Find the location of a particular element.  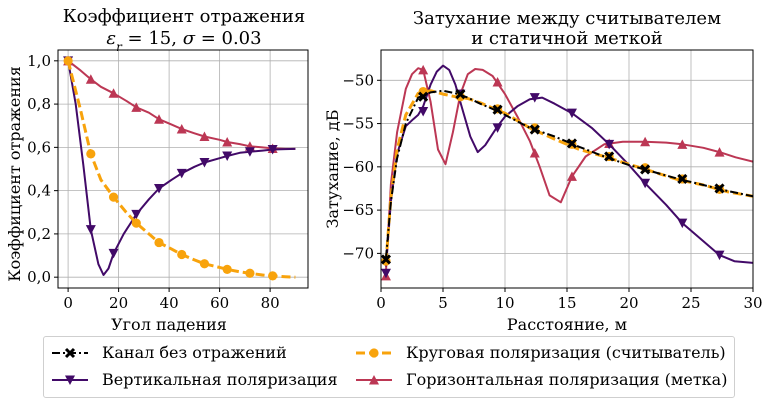

right-chart-title-line1: Затухание между считывателем is located at coordinates (567, 18).